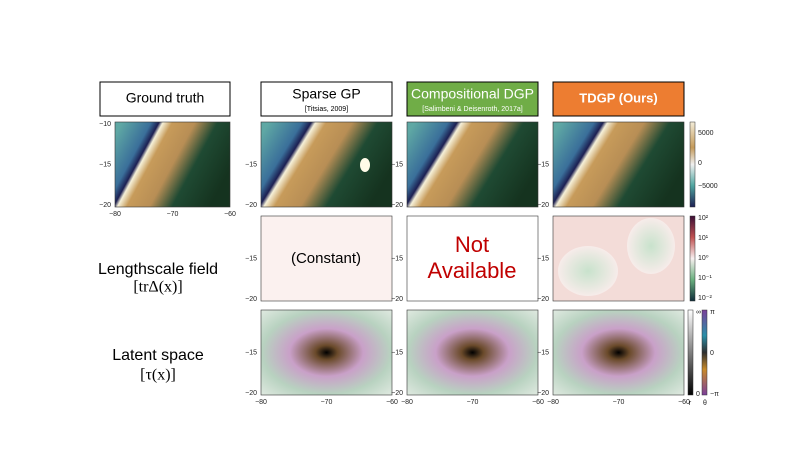 Image resolution: width=808 pixels, height=455 pixels. I want to click on header-title: Sparse GP, so click(326, 94).